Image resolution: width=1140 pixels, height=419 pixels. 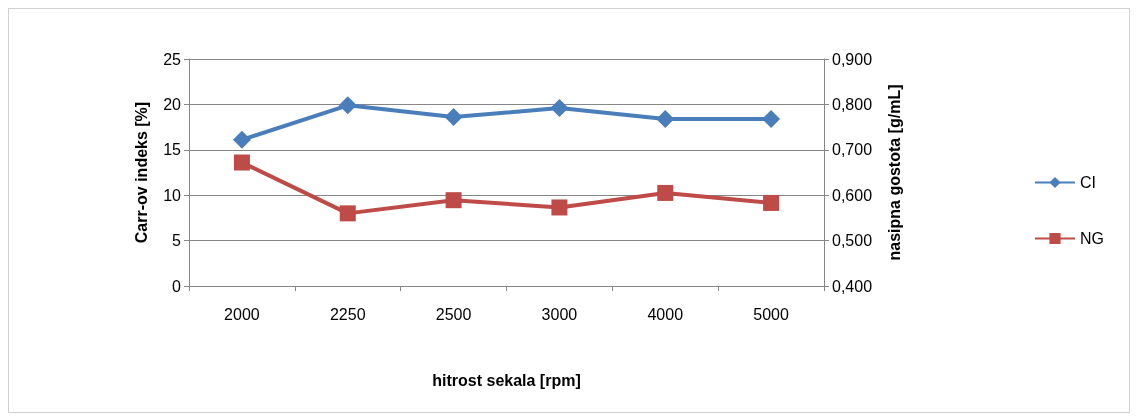 I want to click on x-tick-label: 2250, so click(x=347, y=314).